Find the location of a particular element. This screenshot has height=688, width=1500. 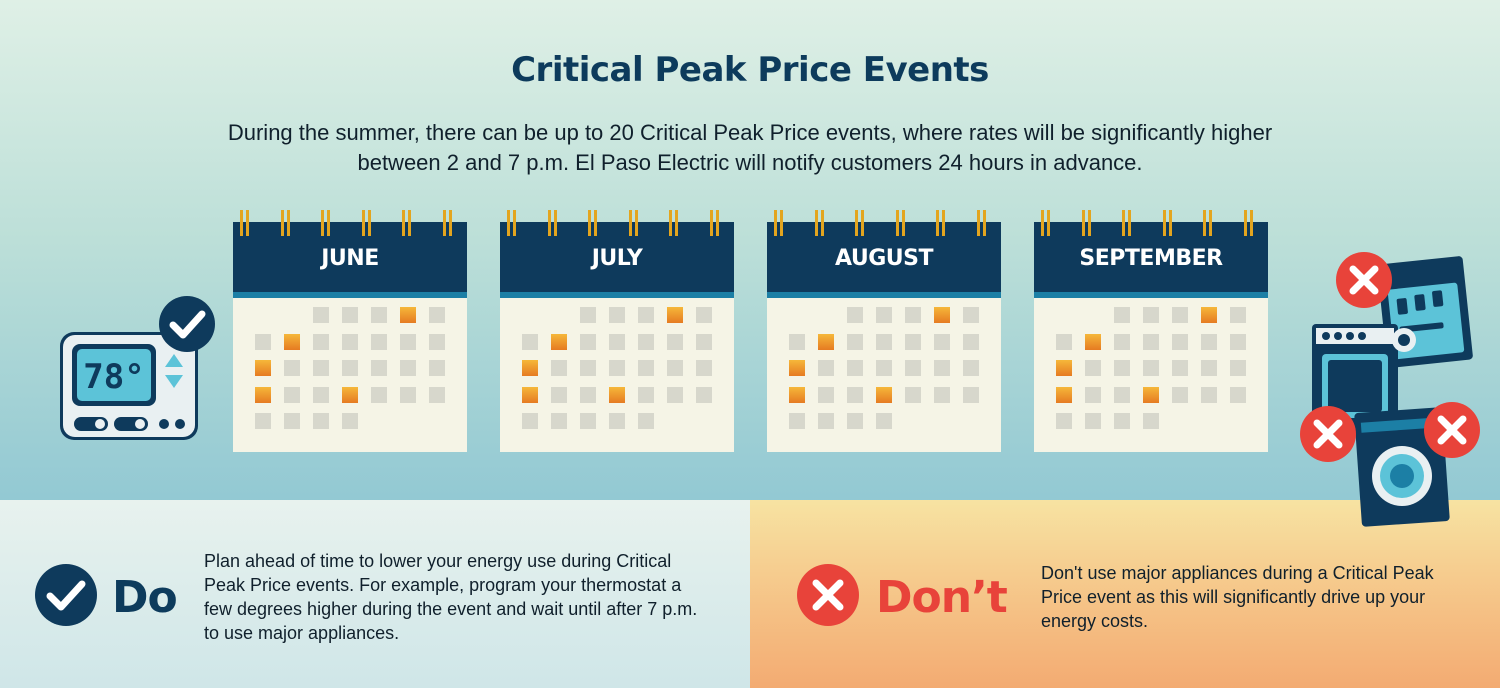

checkmark-icon is located at coordinates (66, 595).